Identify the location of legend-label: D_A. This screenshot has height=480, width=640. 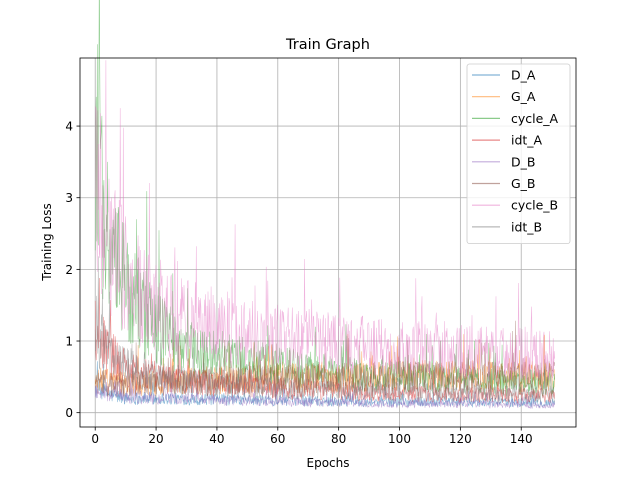
(523, 75).